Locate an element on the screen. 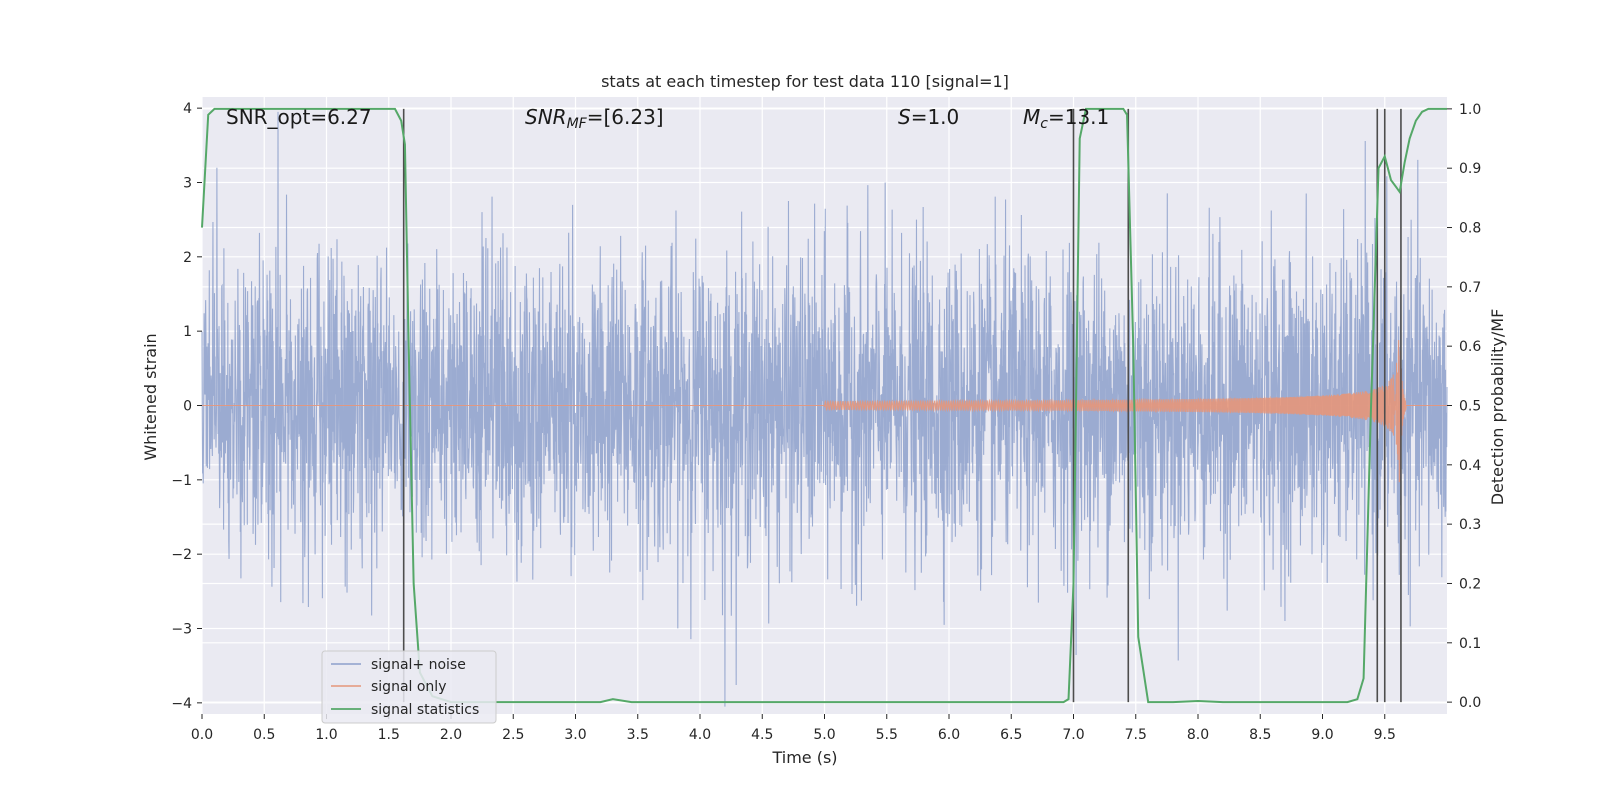 The height and width of the screenshot is (800, 1600). x-tick-label-8: 4.0 is located at coordinates (700, 735).